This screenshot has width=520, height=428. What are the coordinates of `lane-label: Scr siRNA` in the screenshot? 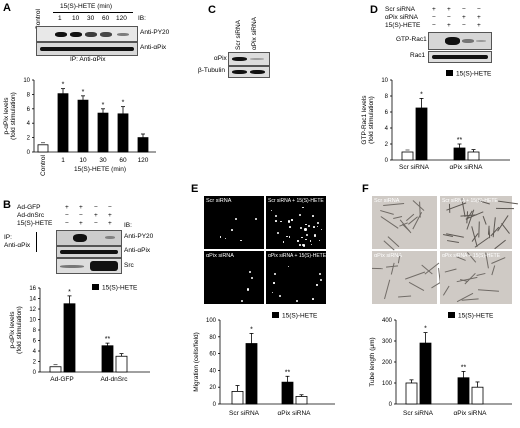 It's located at (238, 35).